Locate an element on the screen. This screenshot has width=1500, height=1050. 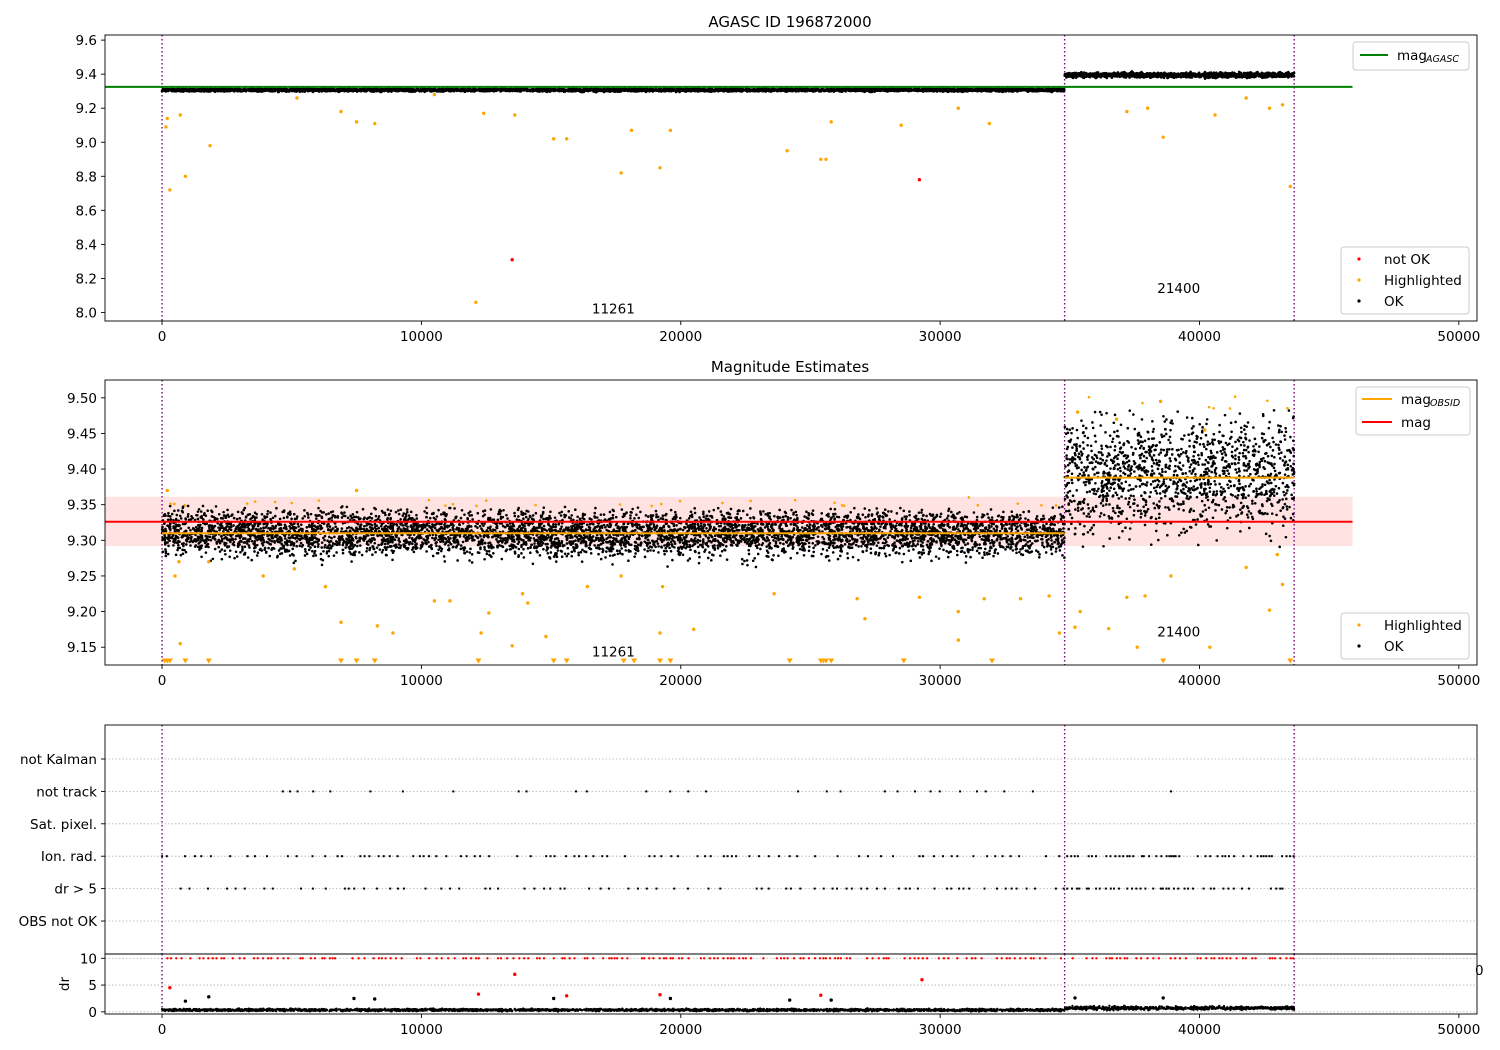
panel-agasc-title: AGASC ID 196872000 is located at coordinates (789, 22).